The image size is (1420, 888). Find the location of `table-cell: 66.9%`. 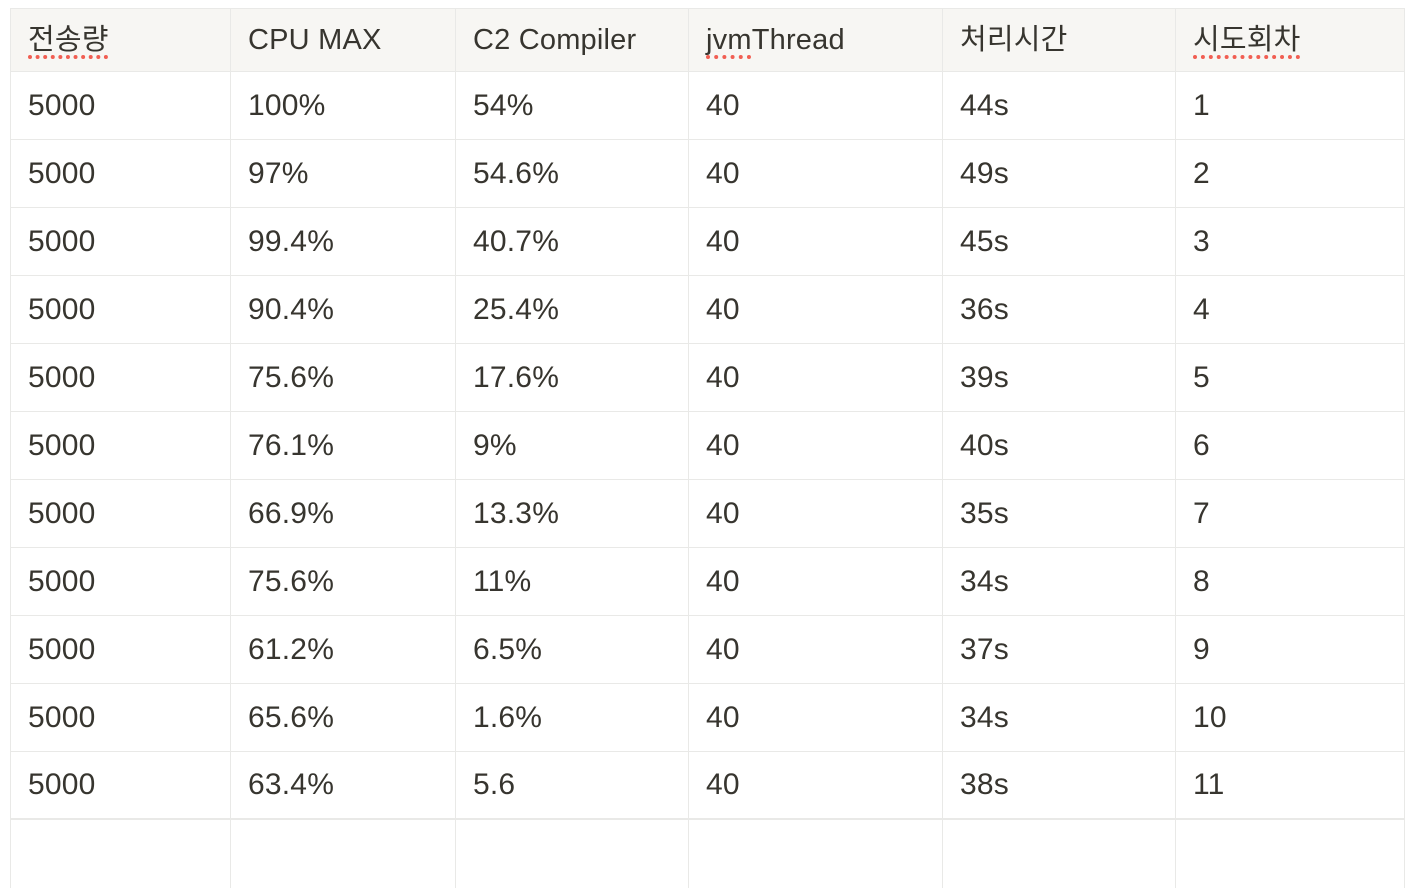

table-cell: 66.9% is located at coordinates (343, 513).